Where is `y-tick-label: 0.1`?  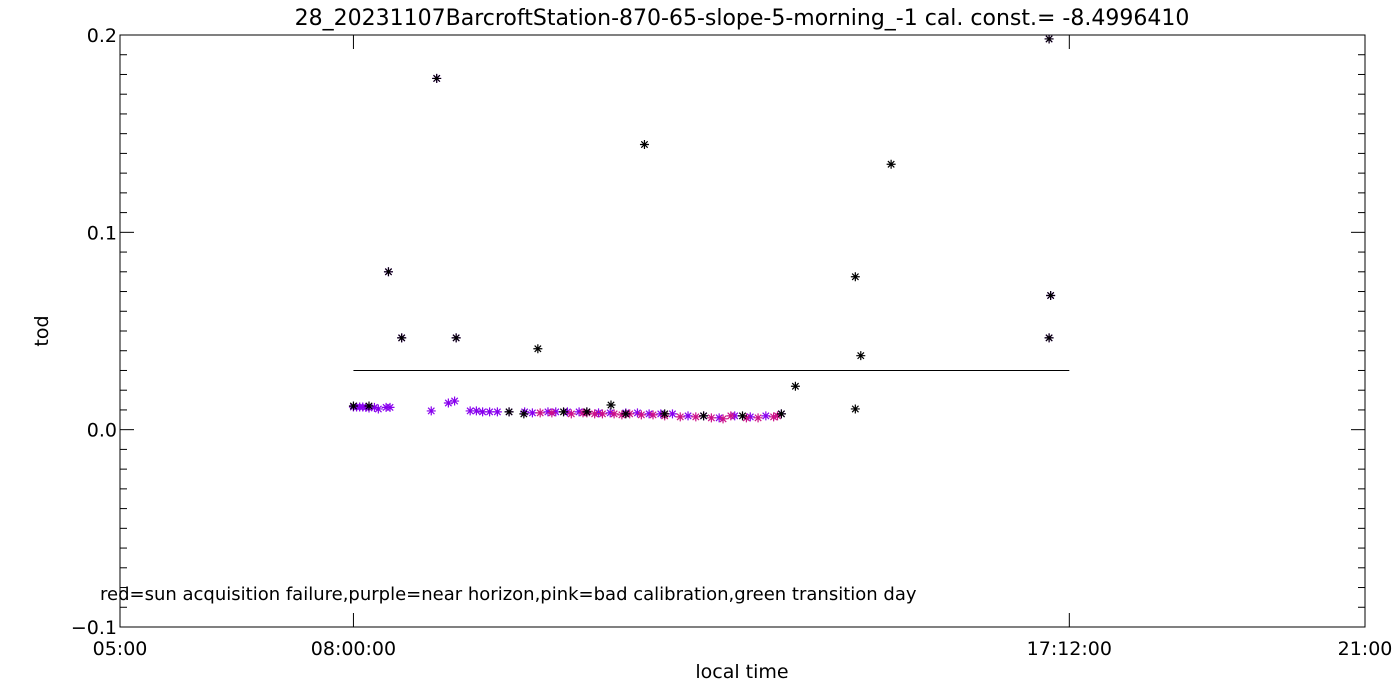 y-tick-label: 0.1 is located at coordinates (102, 233).